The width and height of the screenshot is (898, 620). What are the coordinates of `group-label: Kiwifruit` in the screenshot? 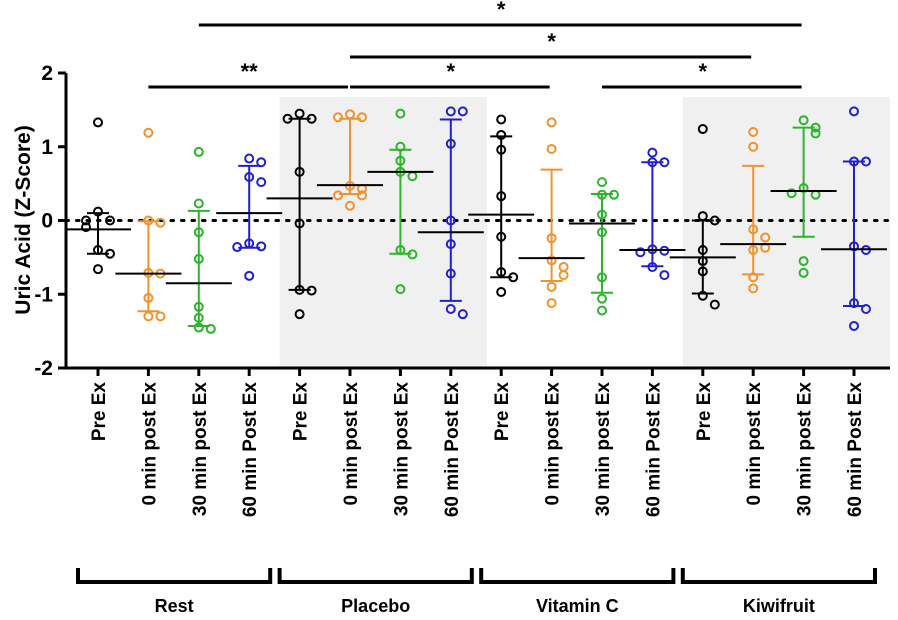 It's located at (779, 606).